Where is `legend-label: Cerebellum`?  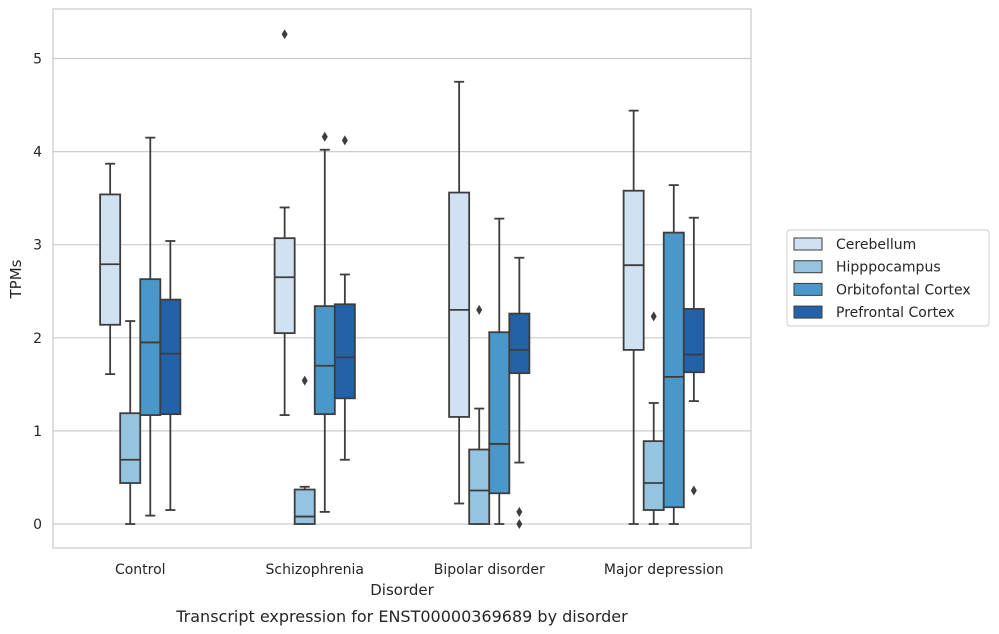 legend-label: Cerebellum is located at coordinates (876, 245).